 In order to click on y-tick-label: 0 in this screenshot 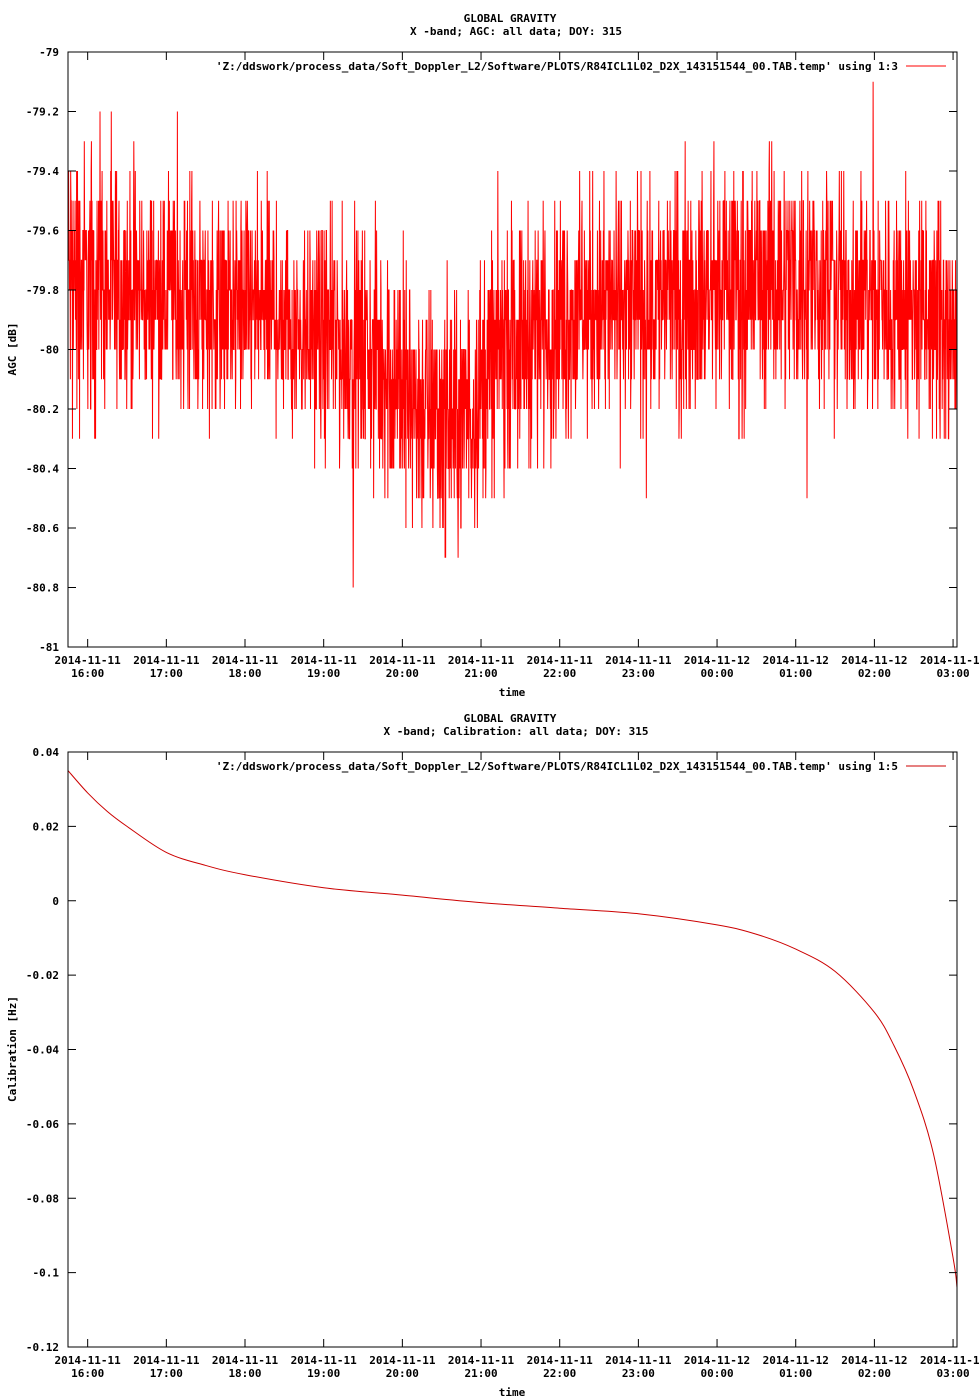, I will do `click(55, 901)`.